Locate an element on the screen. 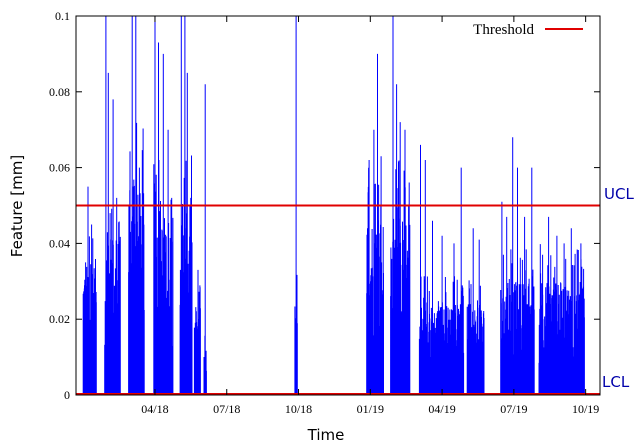 The width and height of the screenshot is (643, 445). x-tick-label: 10/18 is located at coordinates (298, 409).